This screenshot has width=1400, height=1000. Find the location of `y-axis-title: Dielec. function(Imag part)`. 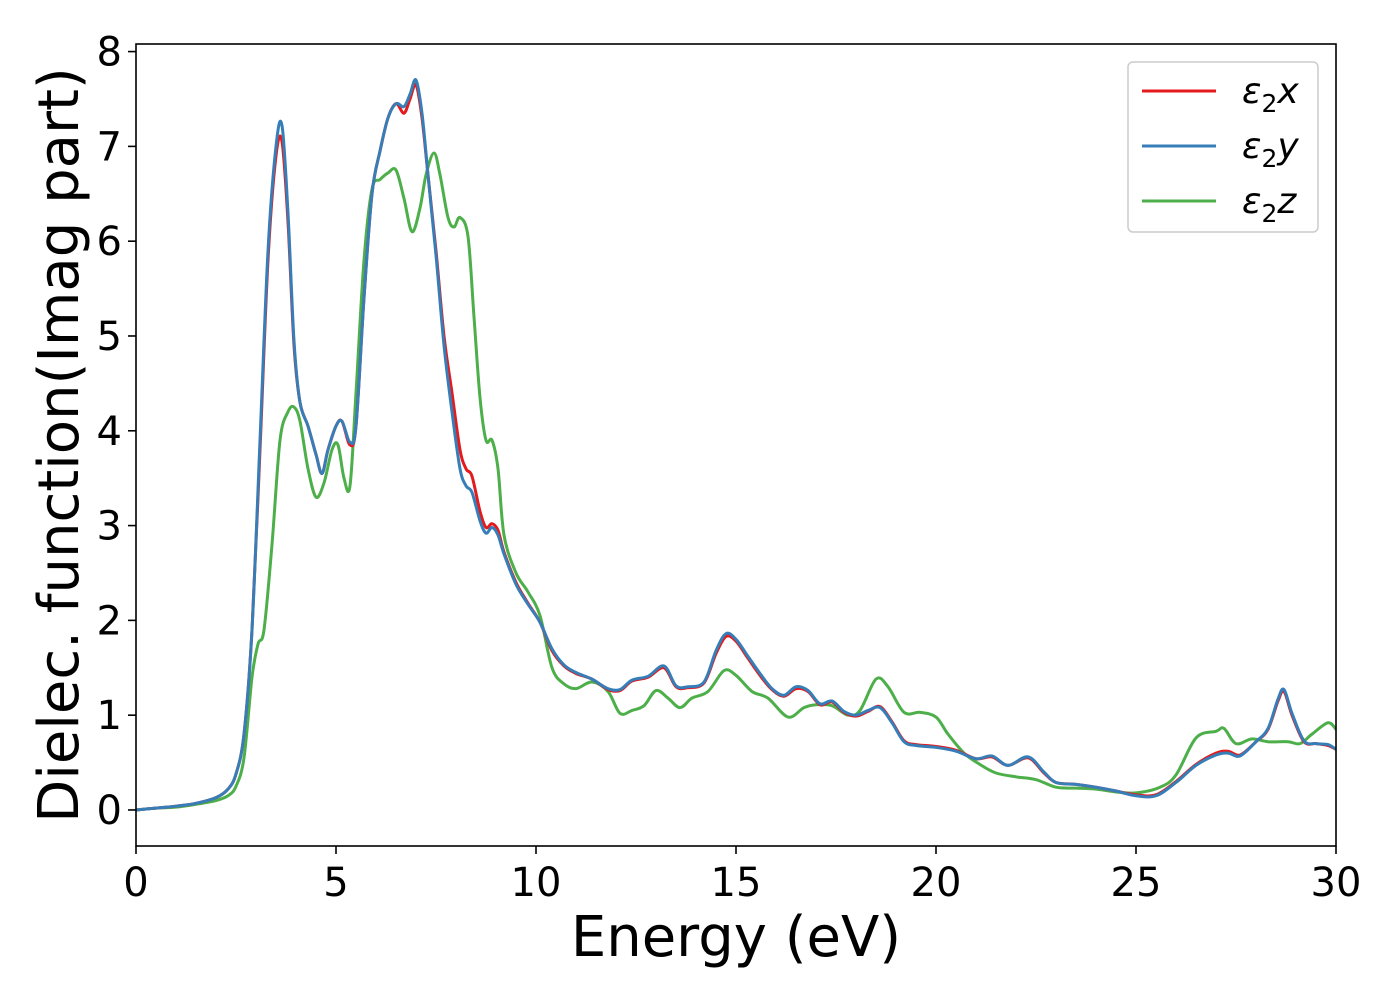

y-axis-title: Dielec. function(Imag part) is located at coordinates (59, 445).